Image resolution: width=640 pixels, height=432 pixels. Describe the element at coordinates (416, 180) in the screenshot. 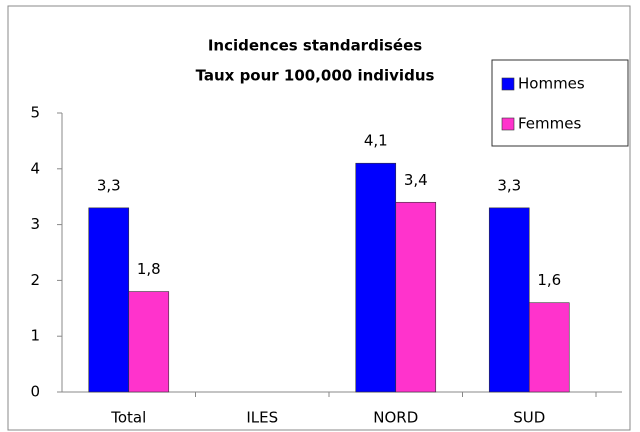

I see `value-label: 3,4` at that location.